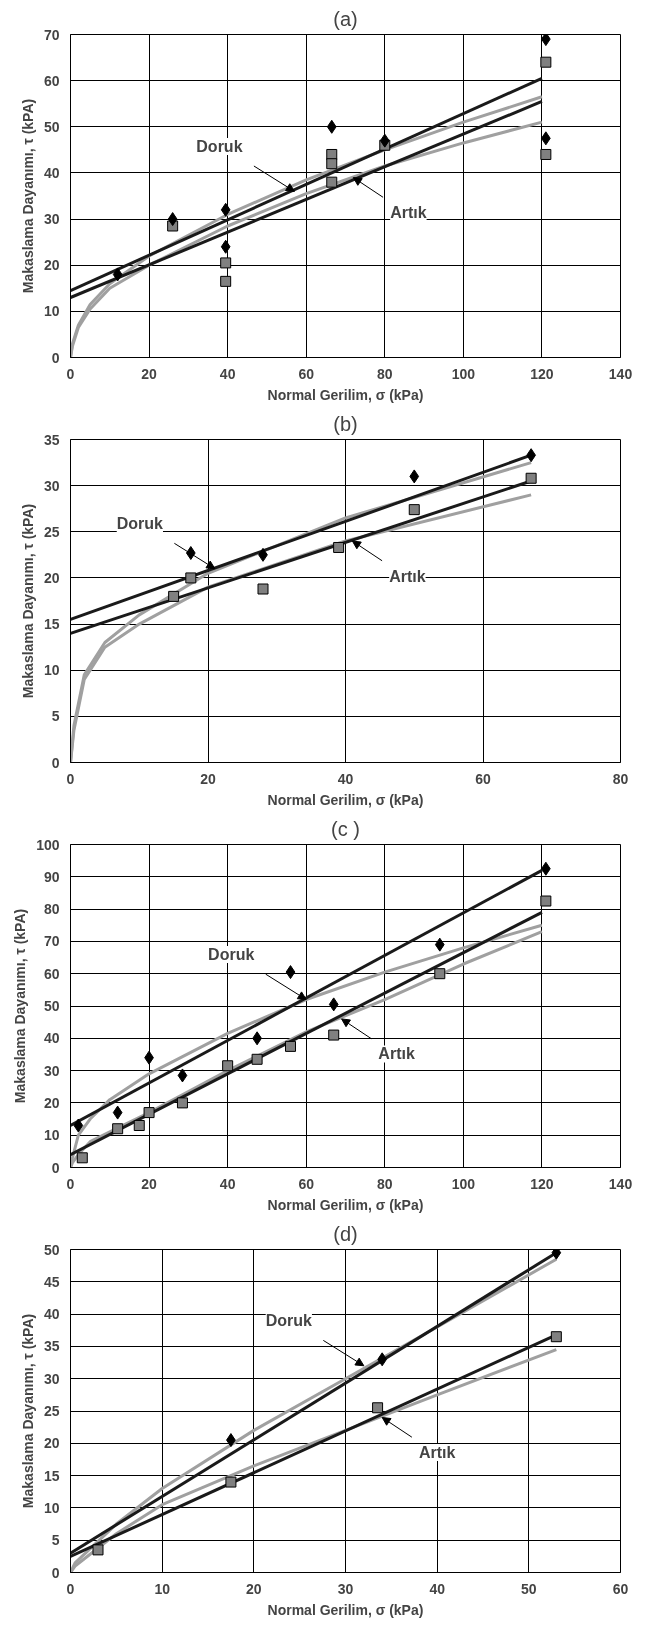 This screenshot has height=1627, width=654. What do you see at coordinates (345, 18) in the screenshot?
I see `chart-title: (a)` at bounding box center [345, 18].